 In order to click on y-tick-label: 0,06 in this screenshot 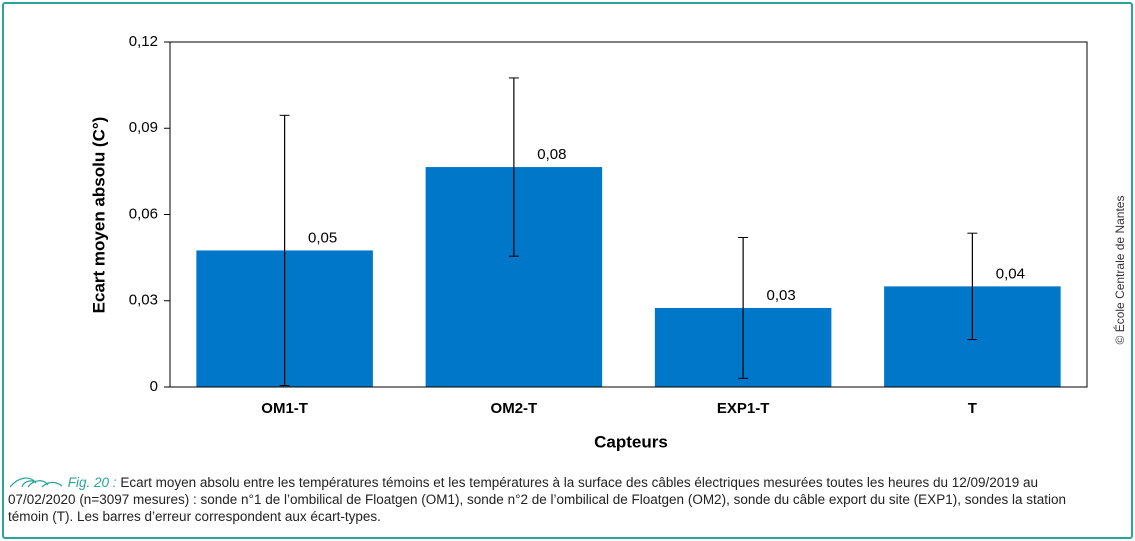, I will do `click(143, 213)`.